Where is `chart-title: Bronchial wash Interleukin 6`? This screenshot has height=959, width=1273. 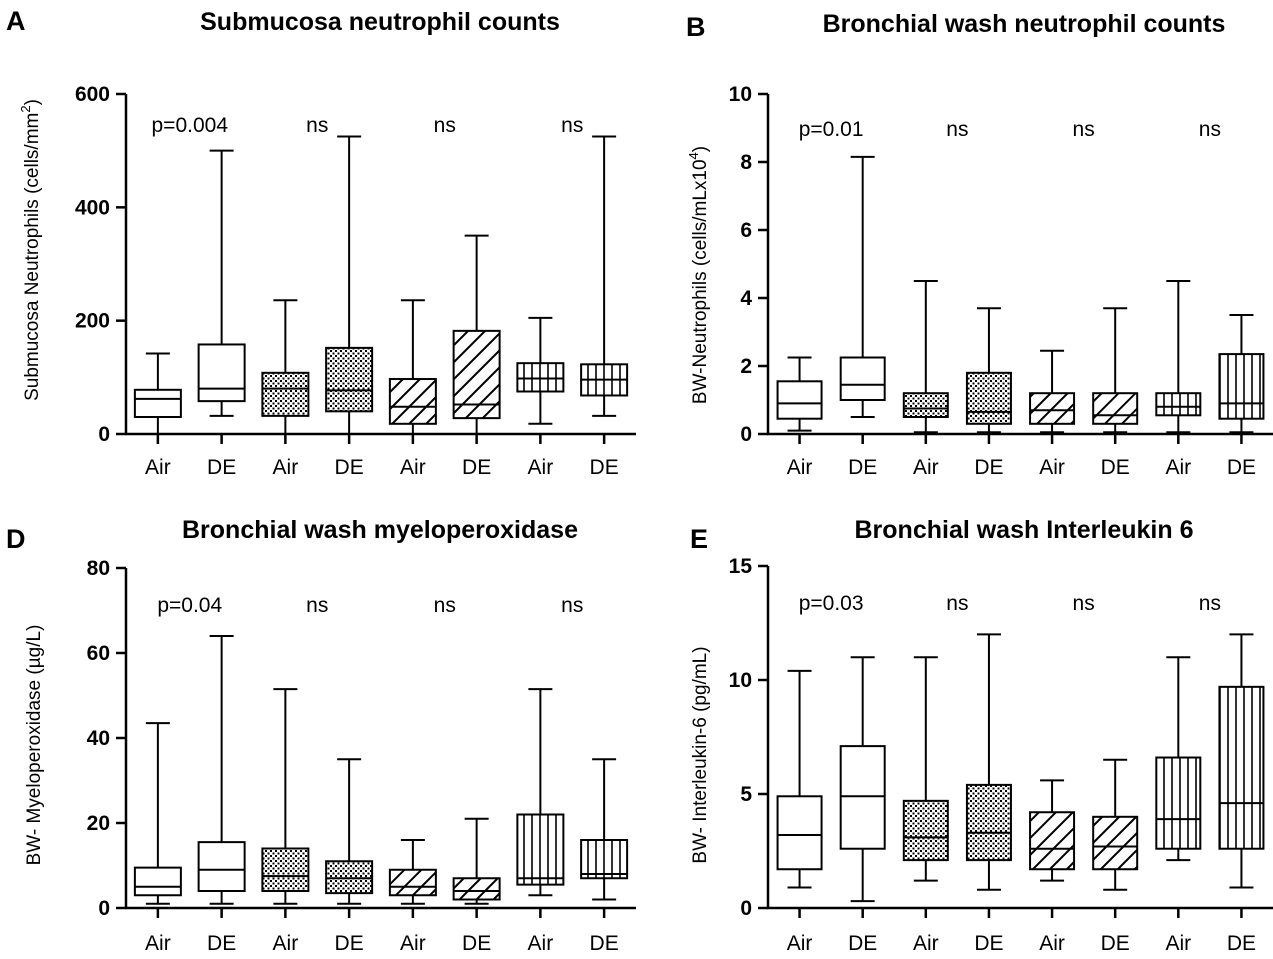 chart-title: Bronchial wash Interleukin 6 is located at coordinates (1024, 530).